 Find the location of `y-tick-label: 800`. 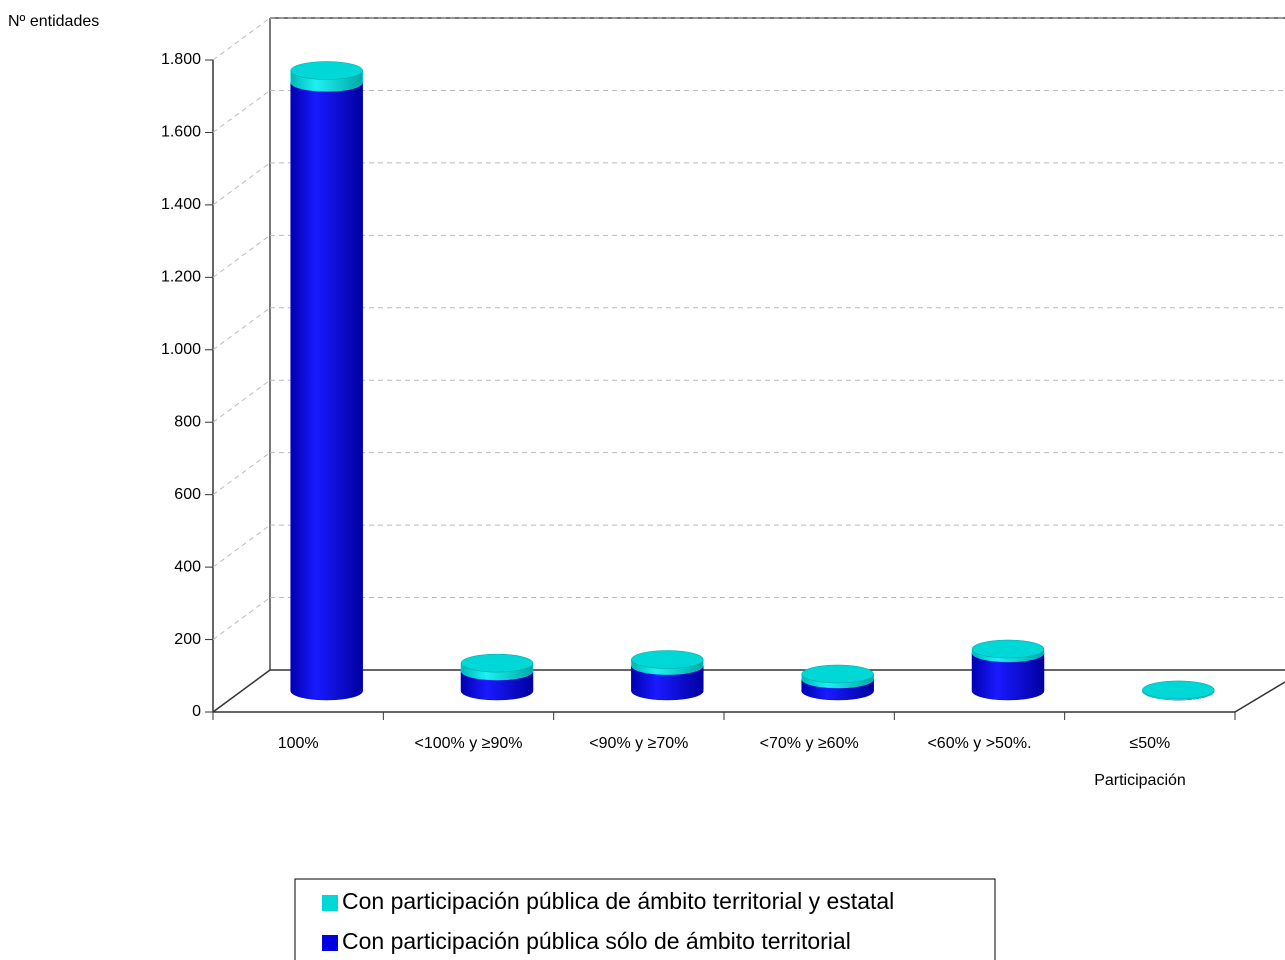

y-tick-label: 800 is located at coordinates (187, 421).